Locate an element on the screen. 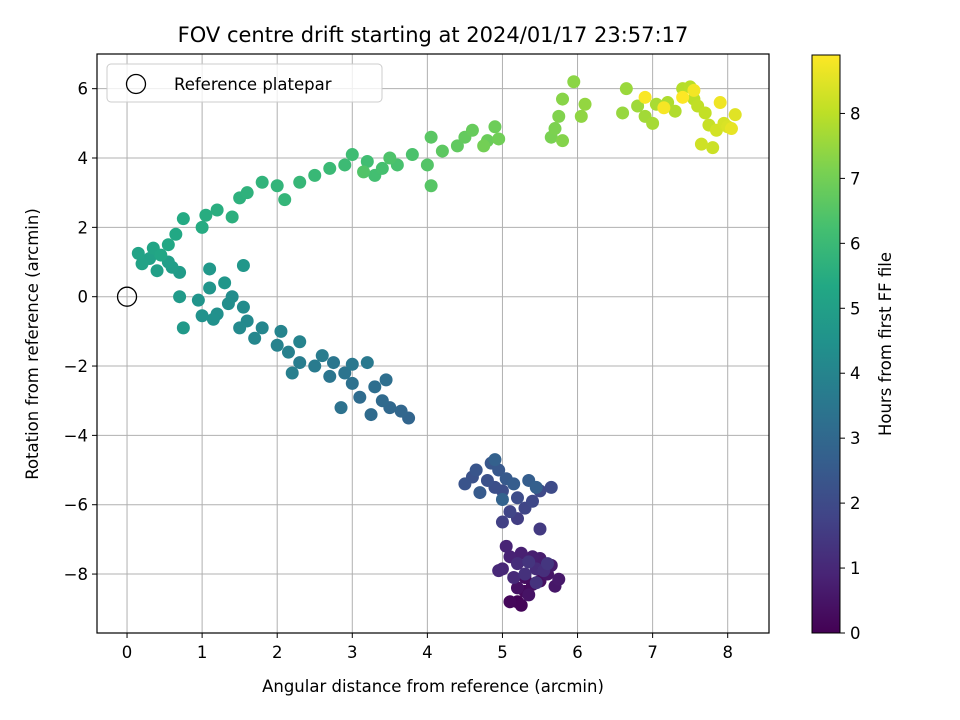 This screenshot has height=720, width=960. x-tick-label: 7 is located at coordinates (652, 652).